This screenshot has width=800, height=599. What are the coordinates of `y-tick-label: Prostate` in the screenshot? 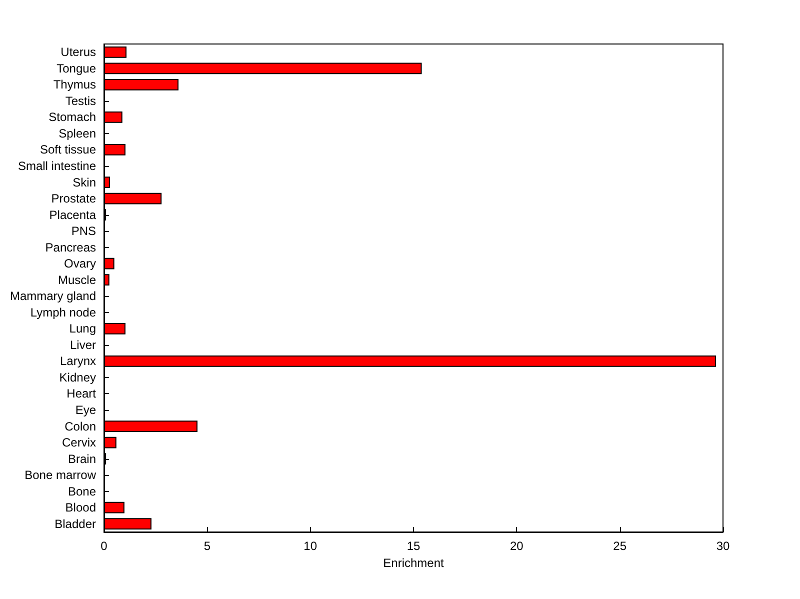 It's located at (73, 199).